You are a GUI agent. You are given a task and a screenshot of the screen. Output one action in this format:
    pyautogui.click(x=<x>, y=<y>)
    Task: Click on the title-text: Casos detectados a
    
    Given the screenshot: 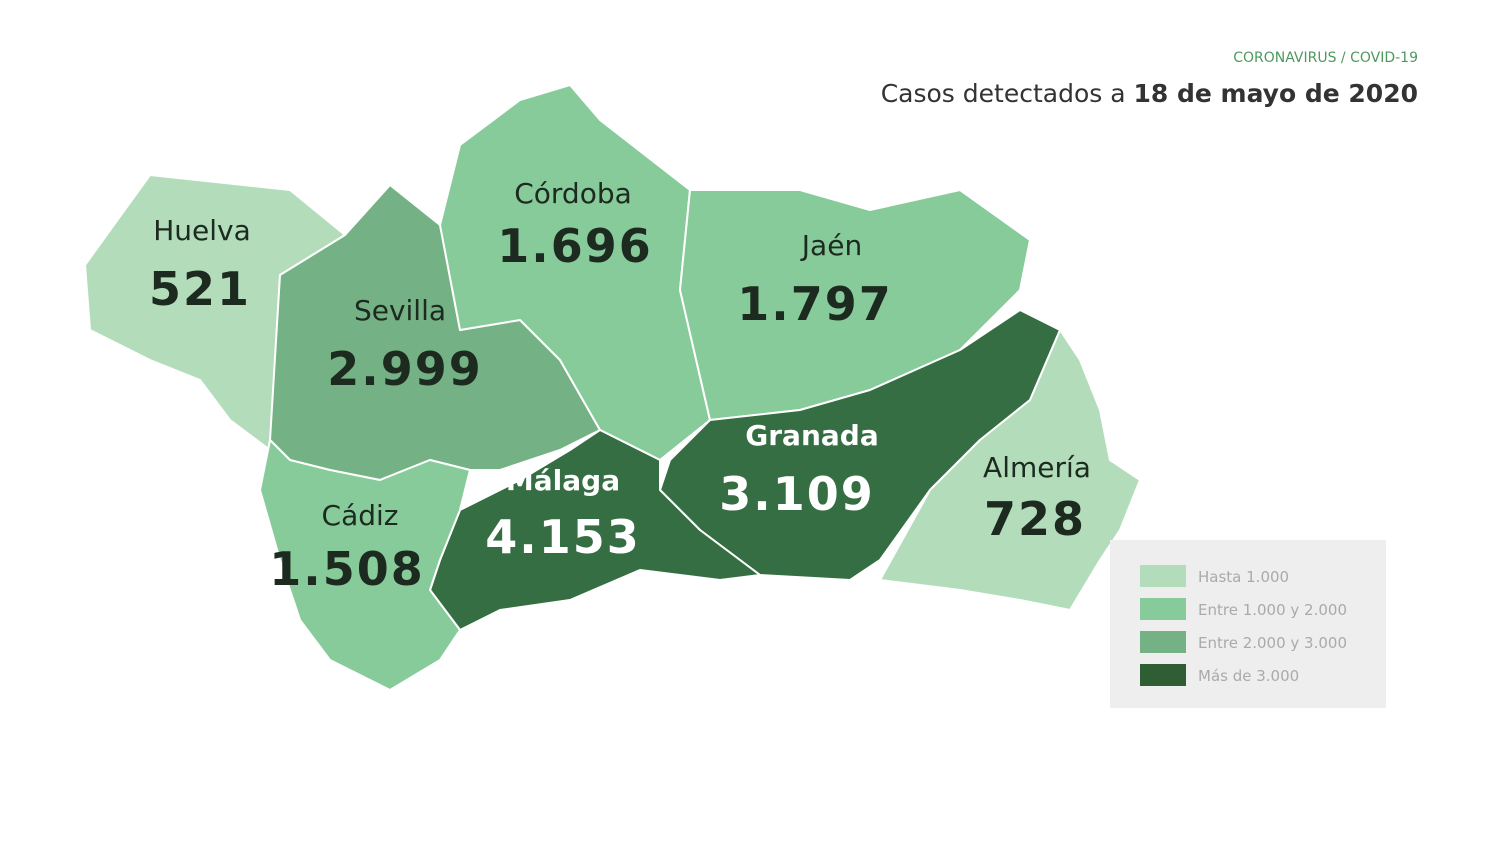 What is the action you would take?
    pyautogui.click(x=1003, y=93)
    